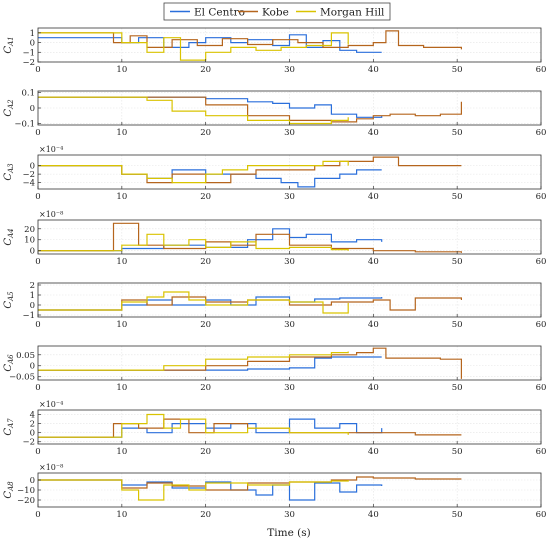 This screenshot has width=550, height=541. What do you see at coordinates (25, 356) in the screenshot?
I see `y-tick-label: 0.05` at bounding box center [25, 356].